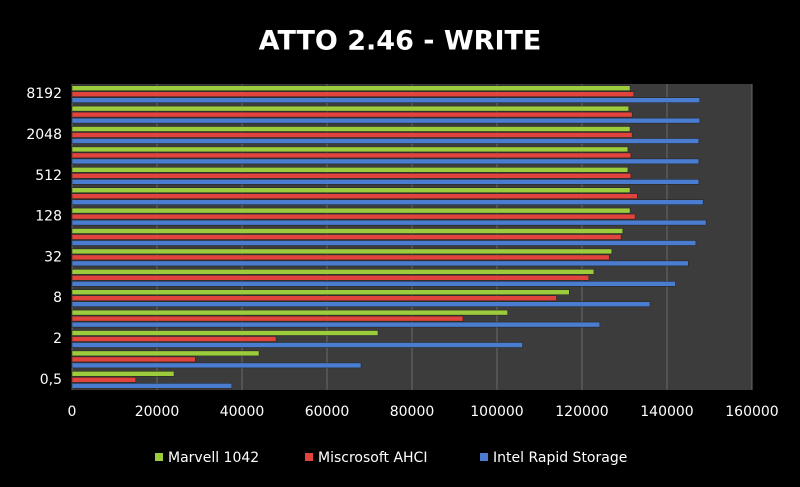 This screenshot has width=800, height=487. Describe the element at coordinates (44, 94) in the screenshot. I see `y-tick-label: 8192` at that location.